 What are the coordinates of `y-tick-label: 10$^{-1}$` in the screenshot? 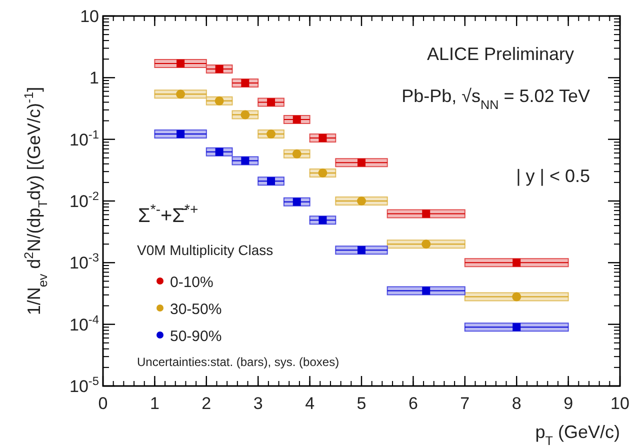 It's located at (85, 138).